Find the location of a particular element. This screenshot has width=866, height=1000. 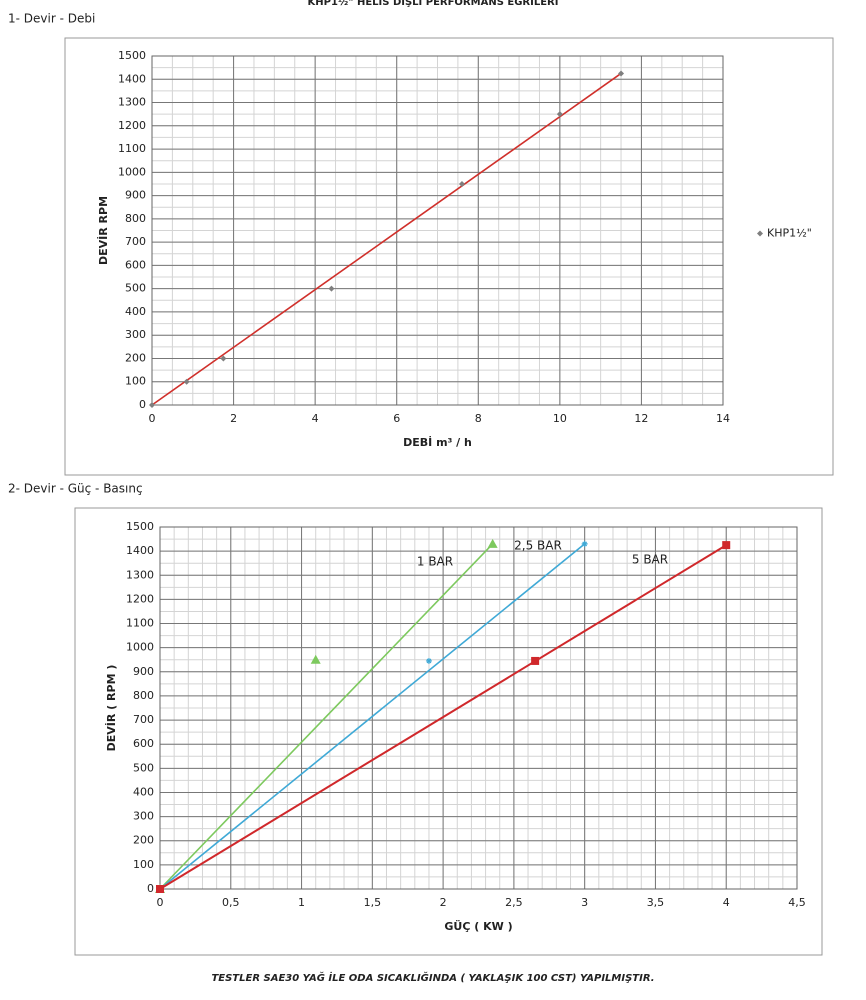

legend-label: KHP1½" is located at coordinates (789, 233).